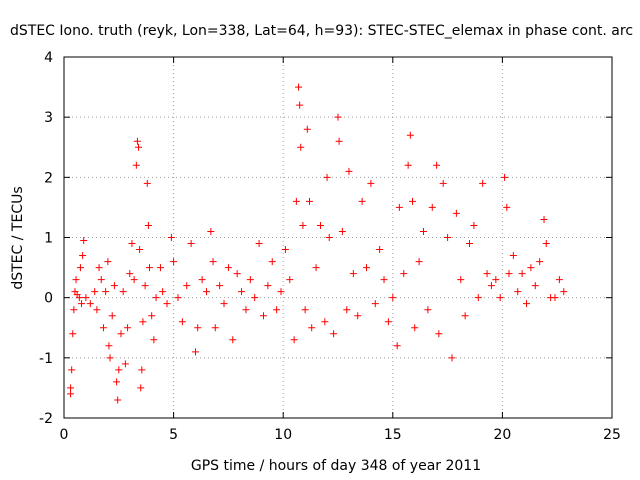  Describe the element at coordinates (48, 118) in the screenshot. I see `y-tick-label: 3` at that location.